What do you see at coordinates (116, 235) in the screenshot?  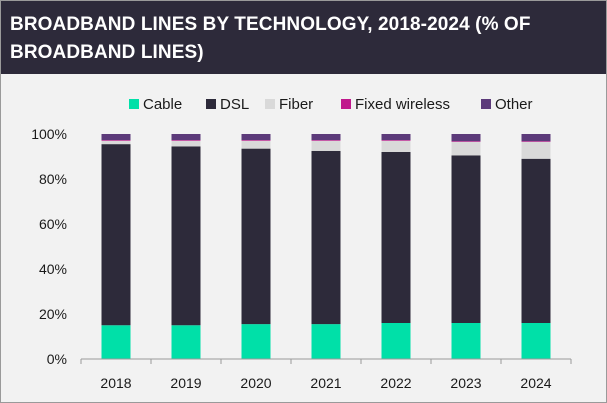 I see `bar-segment-dsl-2018` at bounding box center [116, 235].